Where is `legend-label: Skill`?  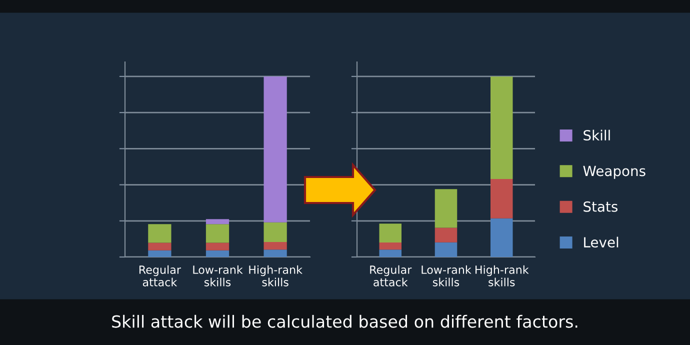
legend-label: Skill is located at coordinates (597, 135).